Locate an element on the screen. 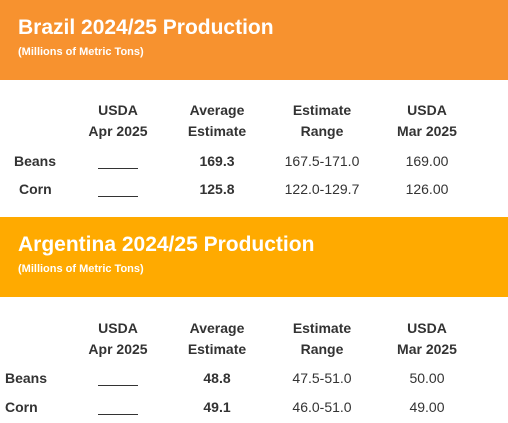  usda-mar-value: 169.00 is located at coordinates (427, 161).